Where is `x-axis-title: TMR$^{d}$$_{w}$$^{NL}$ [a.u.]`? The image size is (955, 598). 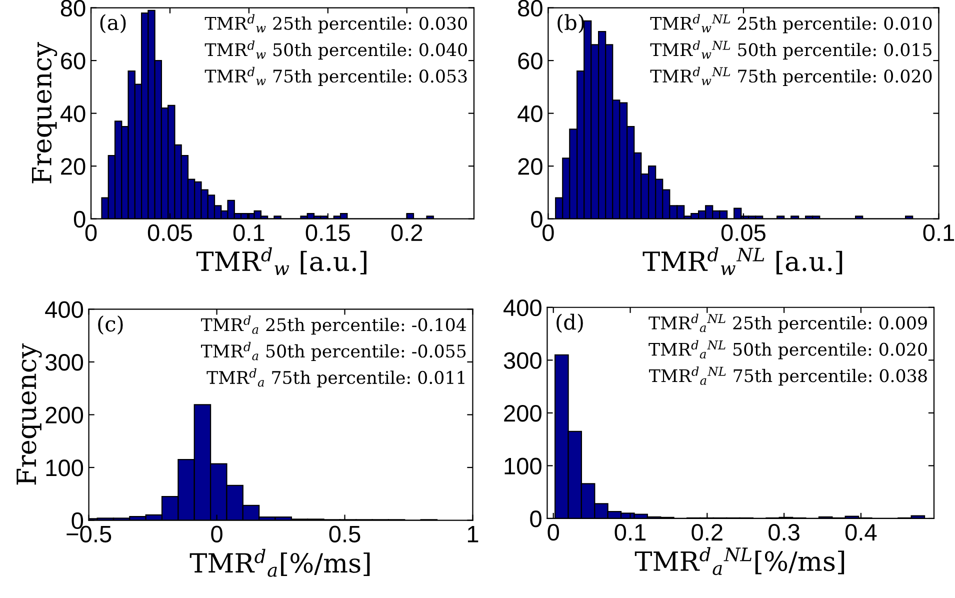
x-axis-title: TMR$^{d}$$_{w}$$^{NL}$ [a.u.] is located at coordinates (742, 261).